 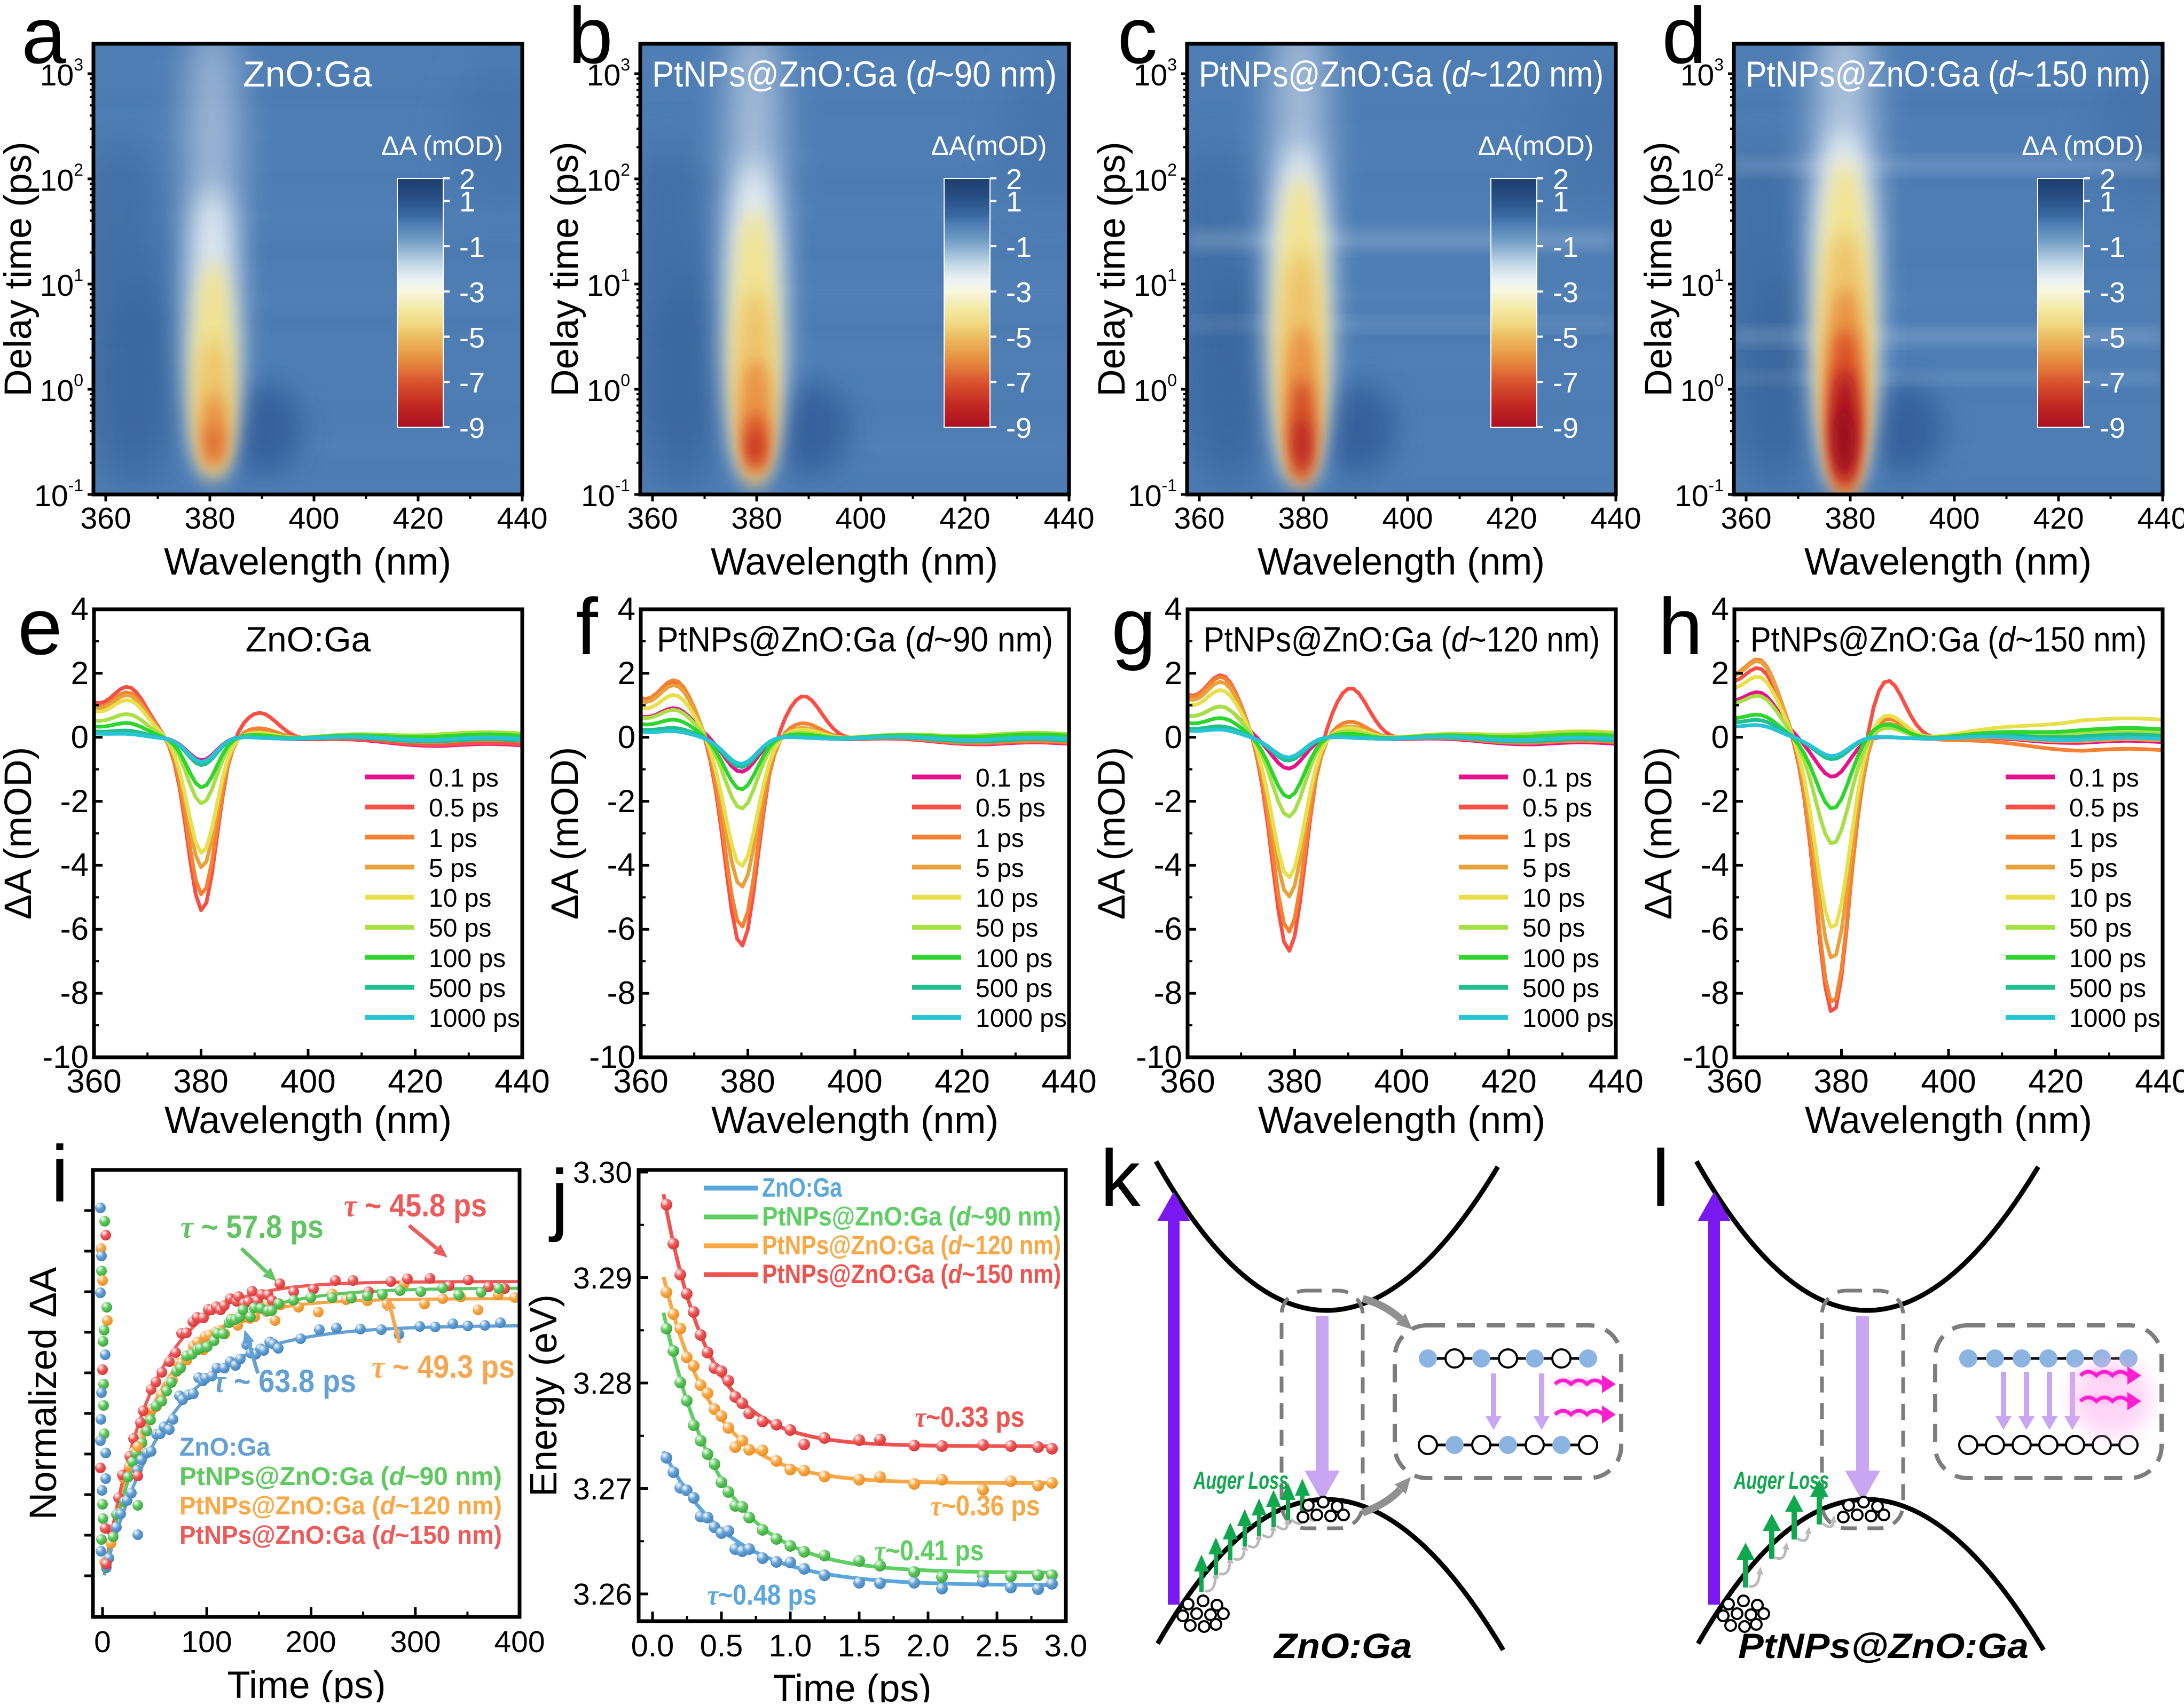 What do you see at coordinates (1680, 626) in the screenshot?
I see `svg-text: h` at bounding box center [1680, 626].